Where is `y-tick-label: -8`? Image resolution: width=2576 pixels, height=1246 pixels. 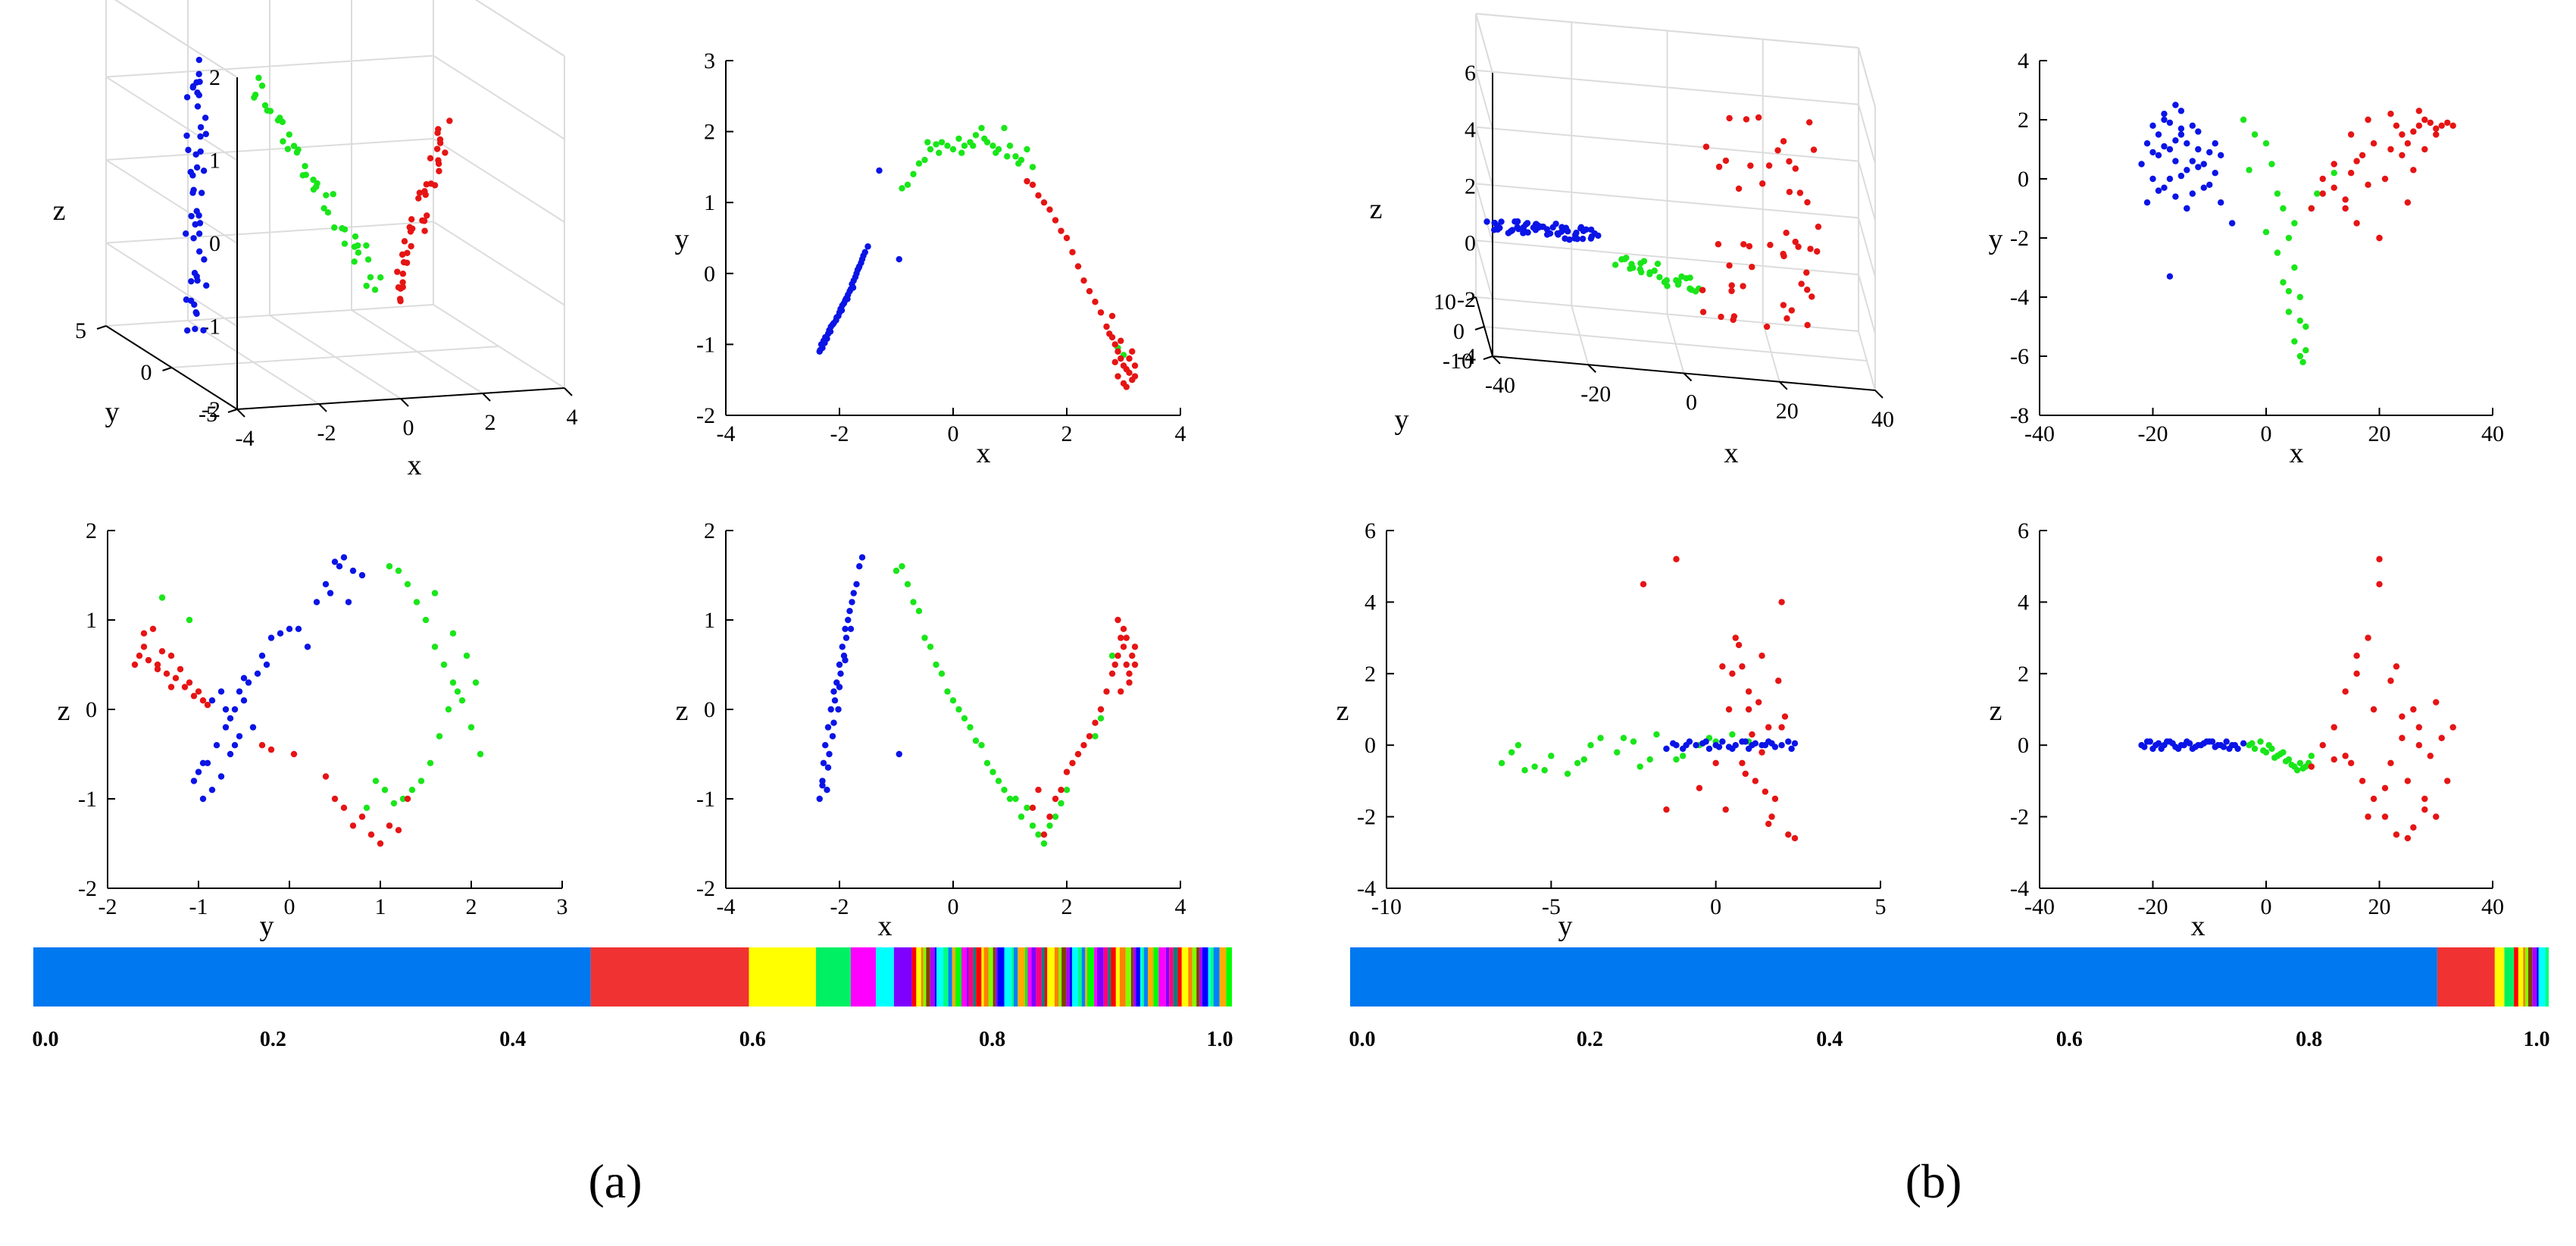 y-tick-label: -8 is located at coordinates (2019, 415).